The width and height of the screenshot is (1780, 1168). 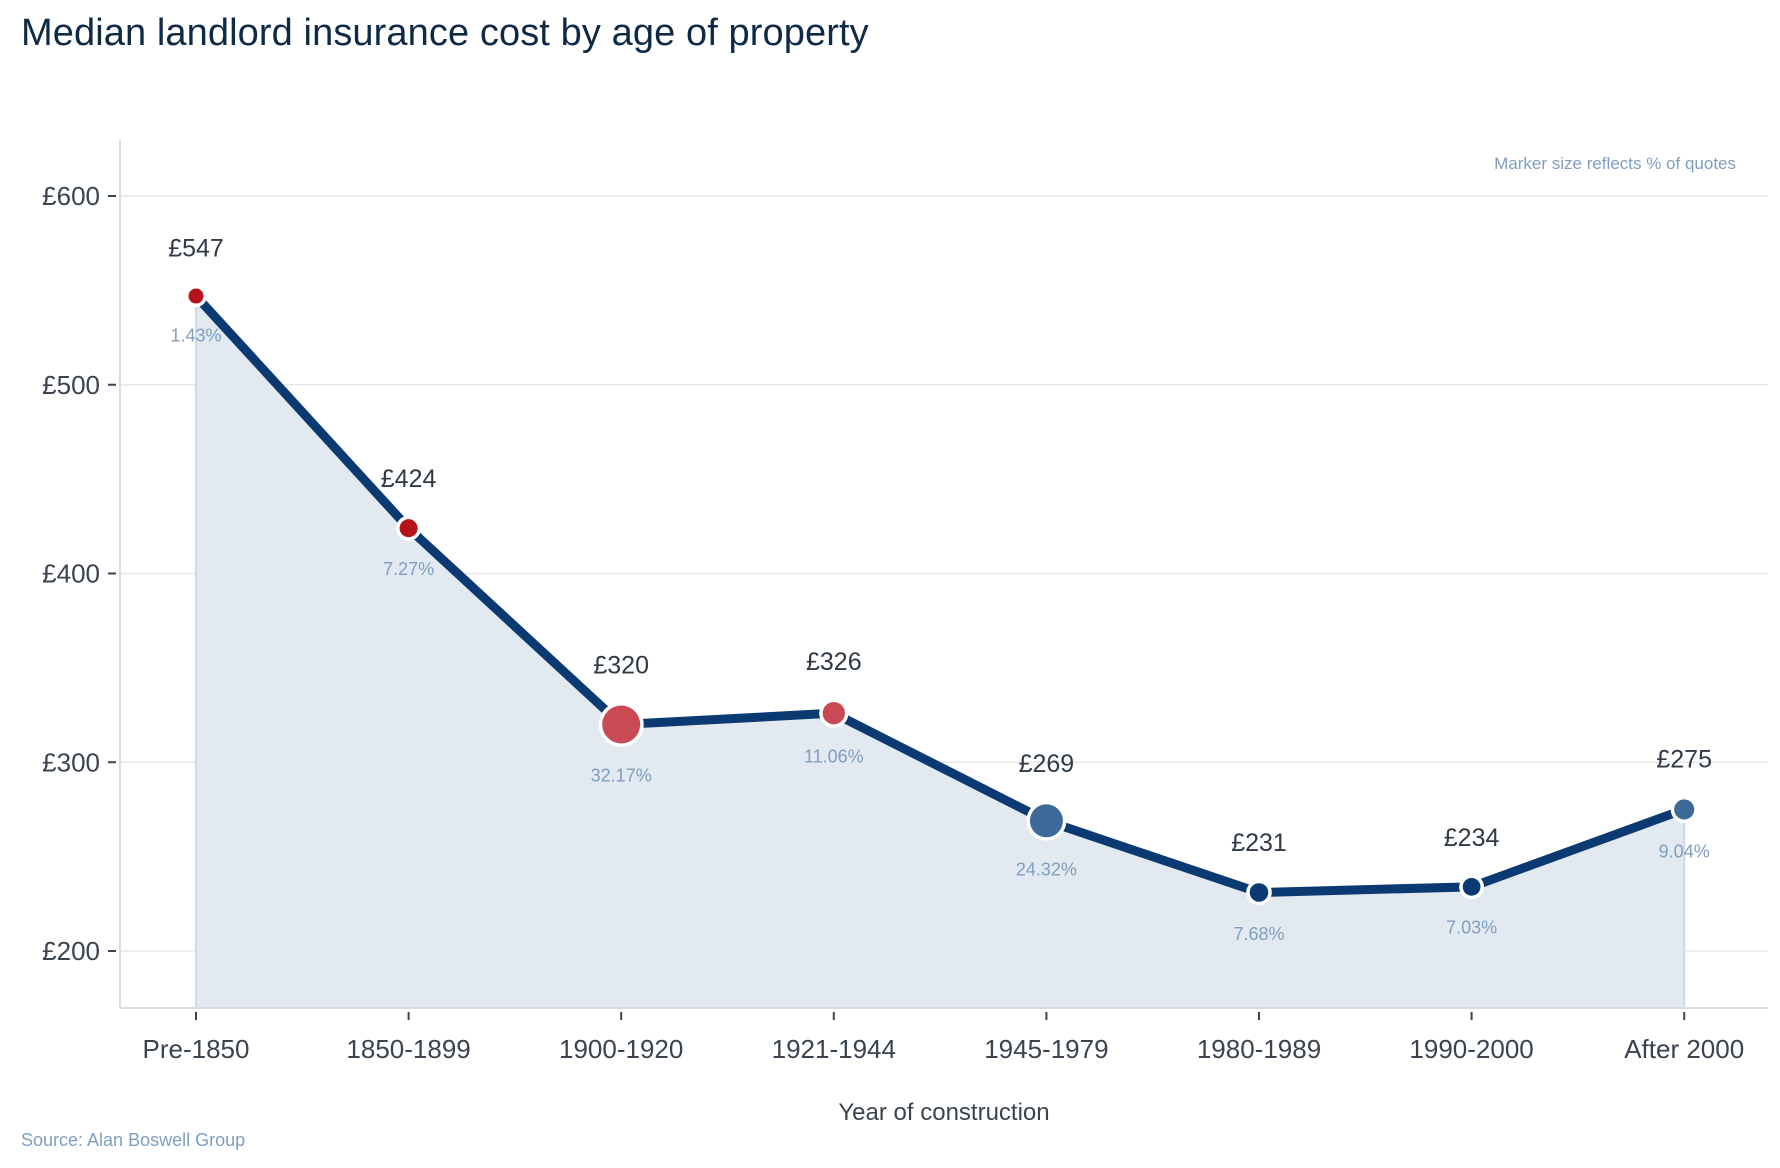 I want to click on share-label: 32.17%, so click(x=621, y=776).